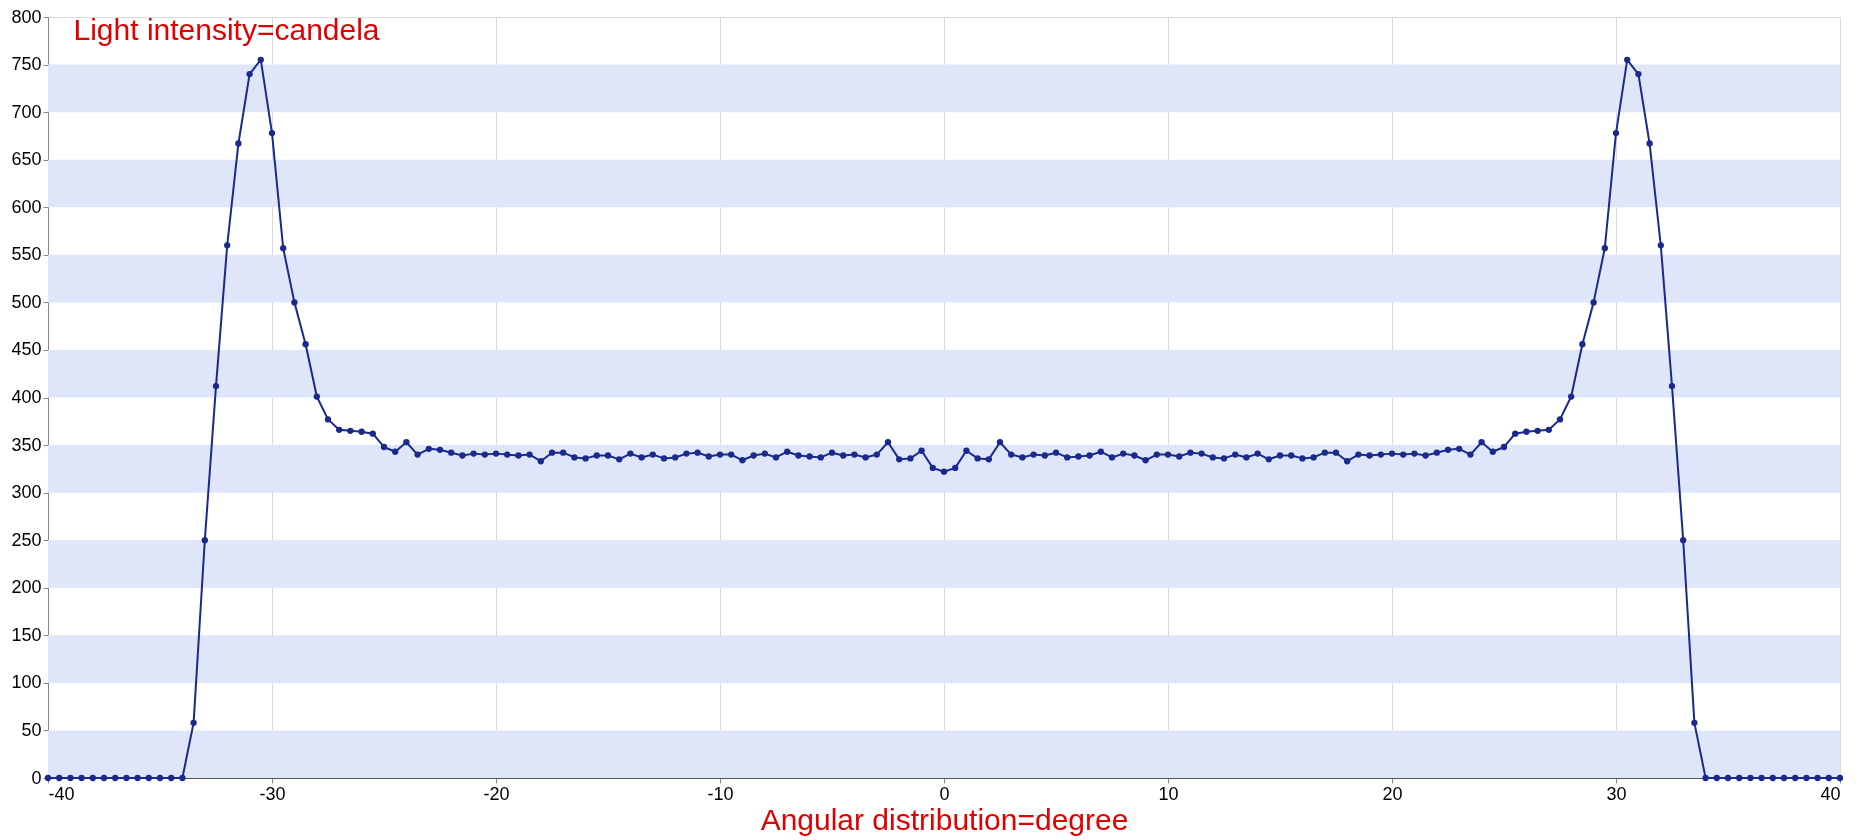  I want to click on y-tick-label: 300, so click(26, 492).